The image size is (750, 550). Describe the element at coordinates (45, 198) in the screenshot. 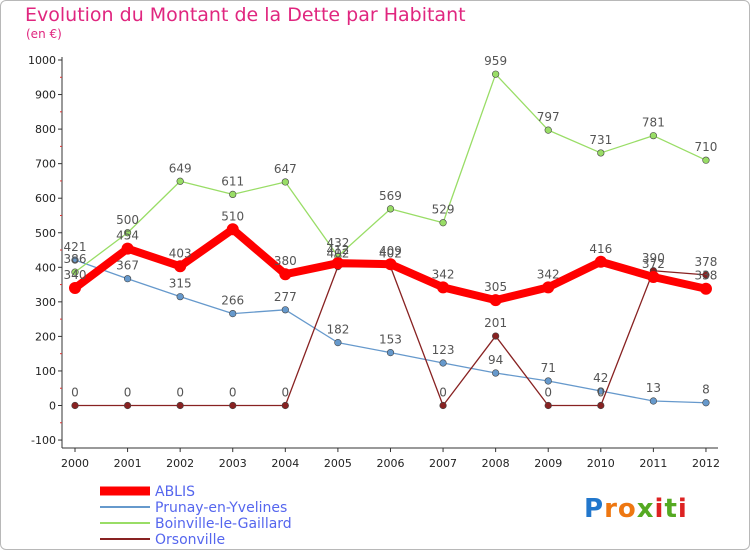

I see `y-tick-label: 600` at that location.